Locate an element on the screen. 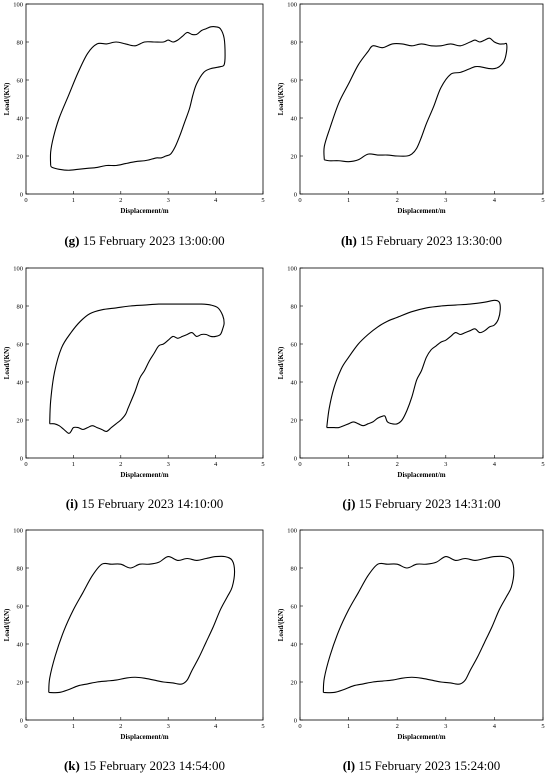  caption-letter: (h) is located at coordinates (349, 240).